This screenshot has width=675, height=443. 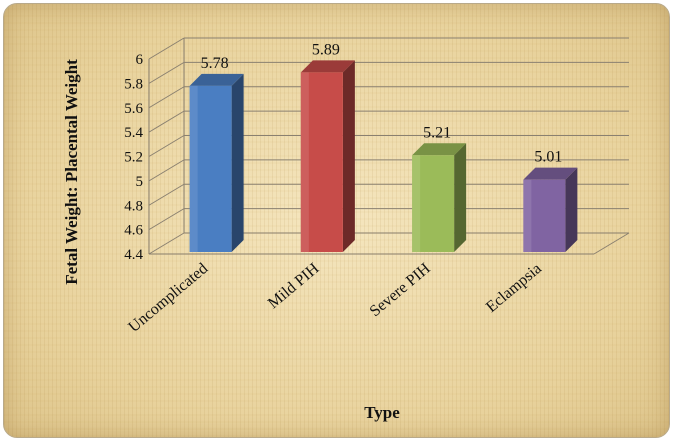 I want to click on category-label: Uncomplicated, so click(x=168, y=298).